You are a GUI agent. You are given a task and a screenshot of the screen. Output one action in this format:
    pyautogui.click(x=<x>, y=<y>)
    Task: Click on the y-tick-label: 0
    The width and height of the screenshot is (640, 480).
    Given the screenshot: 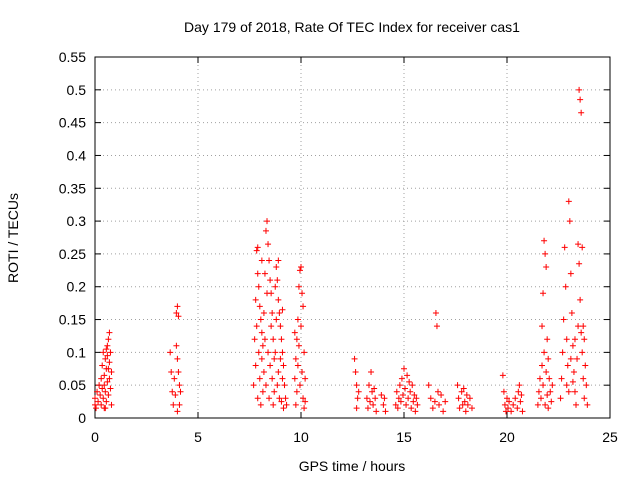 What is the action you would take?
    pyautogui.click(x=82, y=418)
    